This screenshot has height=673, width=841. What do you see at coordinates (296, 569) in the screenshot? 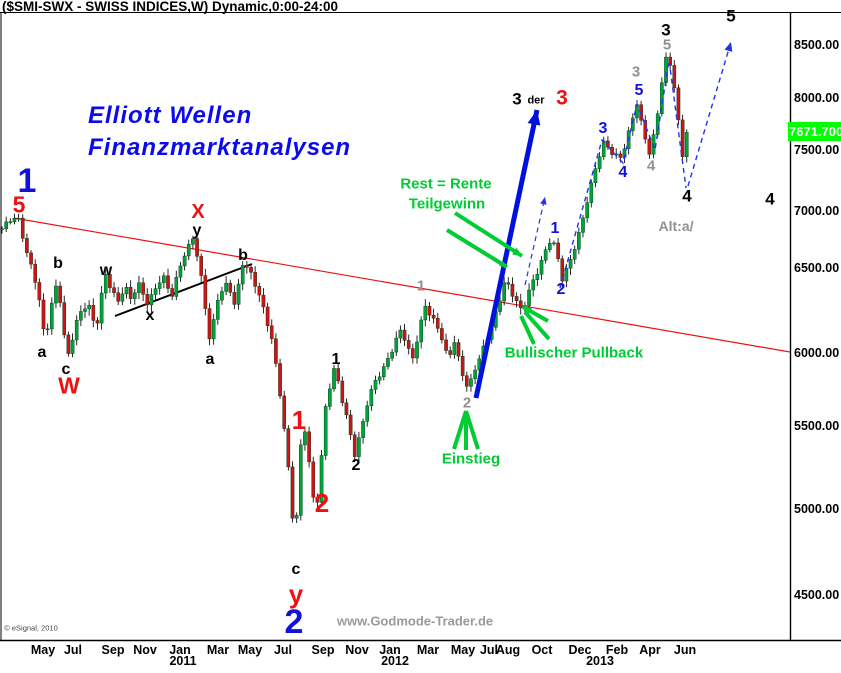
I see `elliott-wave-label: c` at bounding box center [296, 569].